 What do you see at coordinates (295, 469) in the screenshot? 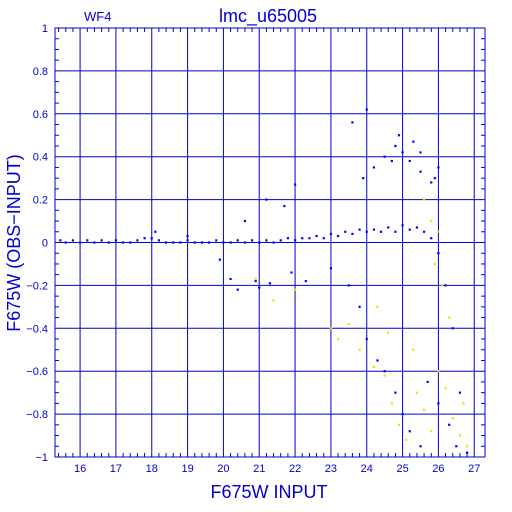
I see `x-tick-label: 22` at bounding box center [295, 469].